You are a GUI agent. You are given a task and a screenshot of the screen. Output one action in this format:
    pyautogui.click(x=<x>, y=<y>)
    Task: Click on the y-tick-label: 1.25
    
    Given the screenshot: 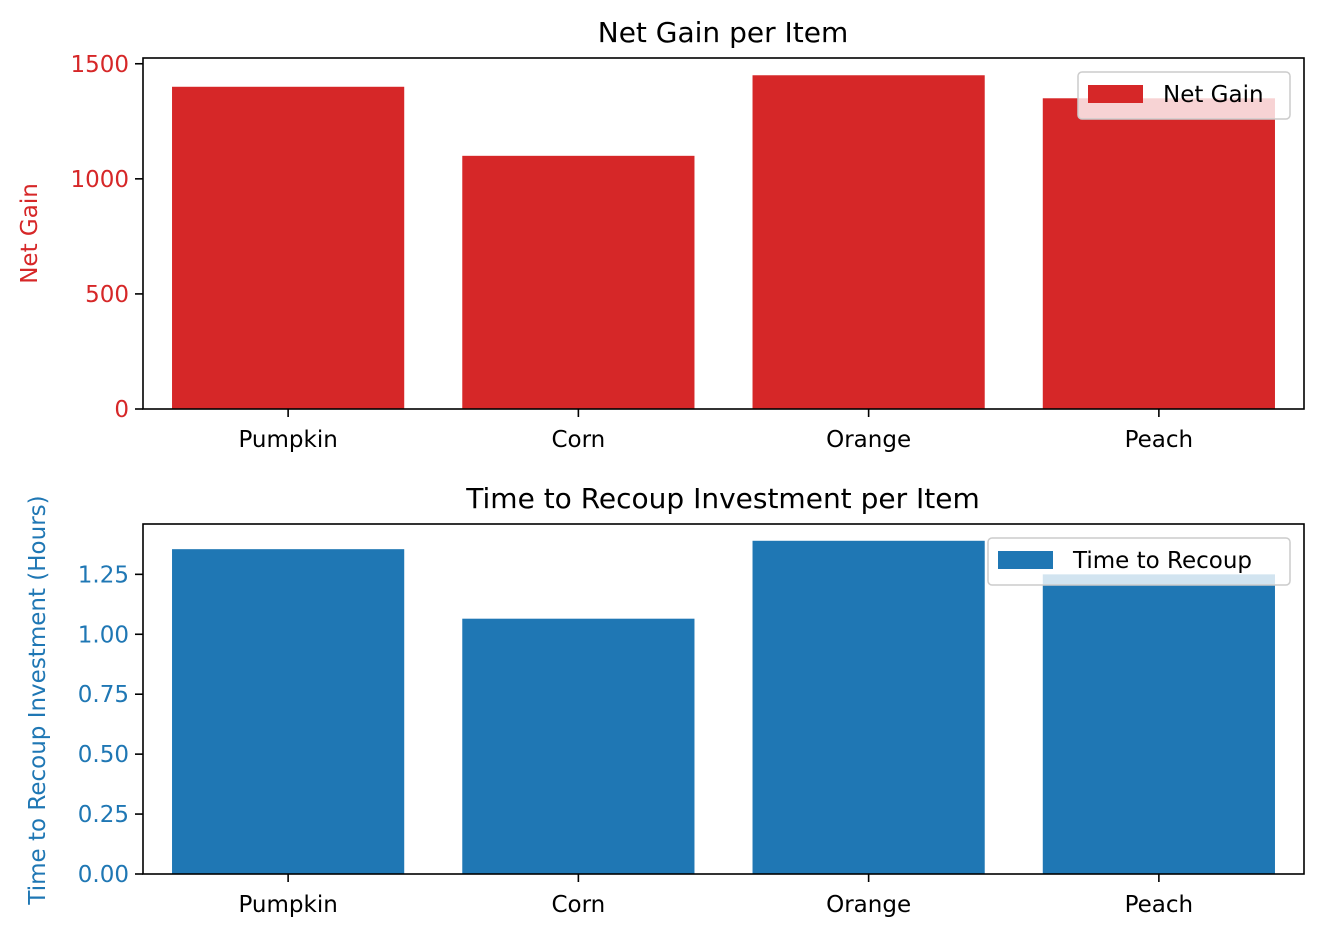 What is the action you would take?
    pyautogui.click(x=103, y=575)
    